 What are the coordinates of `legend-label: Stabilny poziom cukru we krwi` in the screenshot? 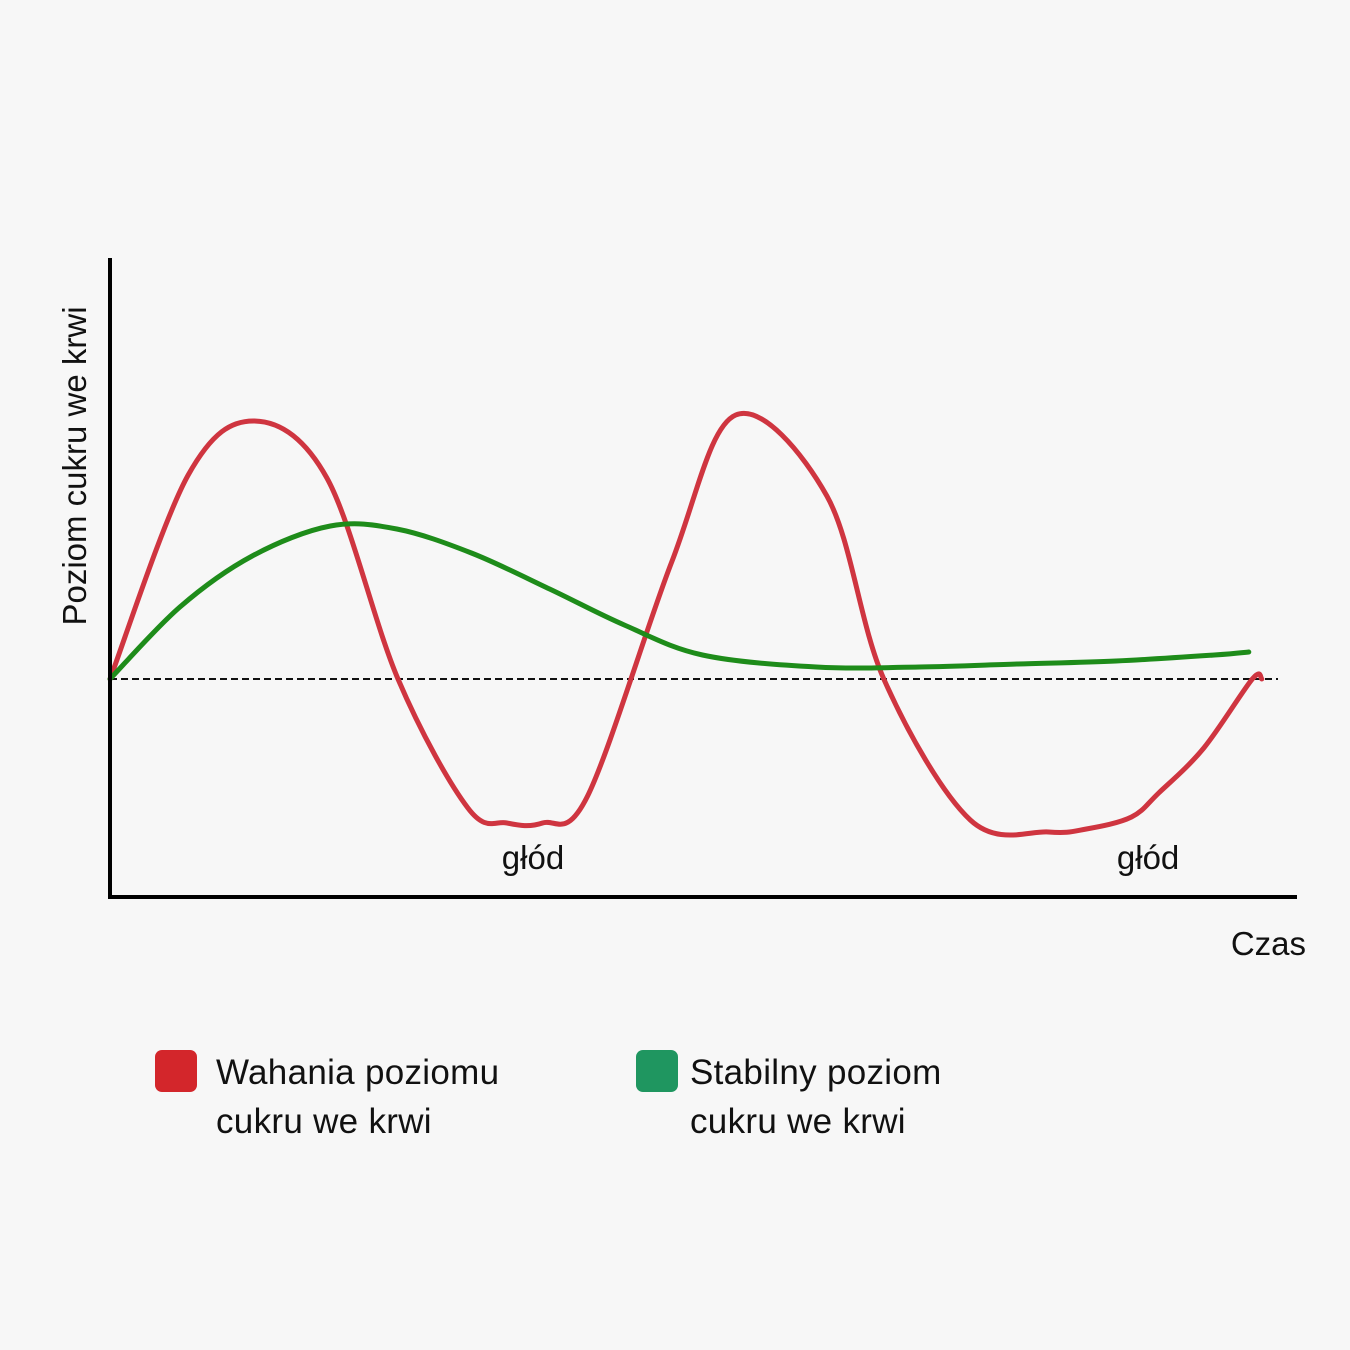 It's located at (816, 1097).